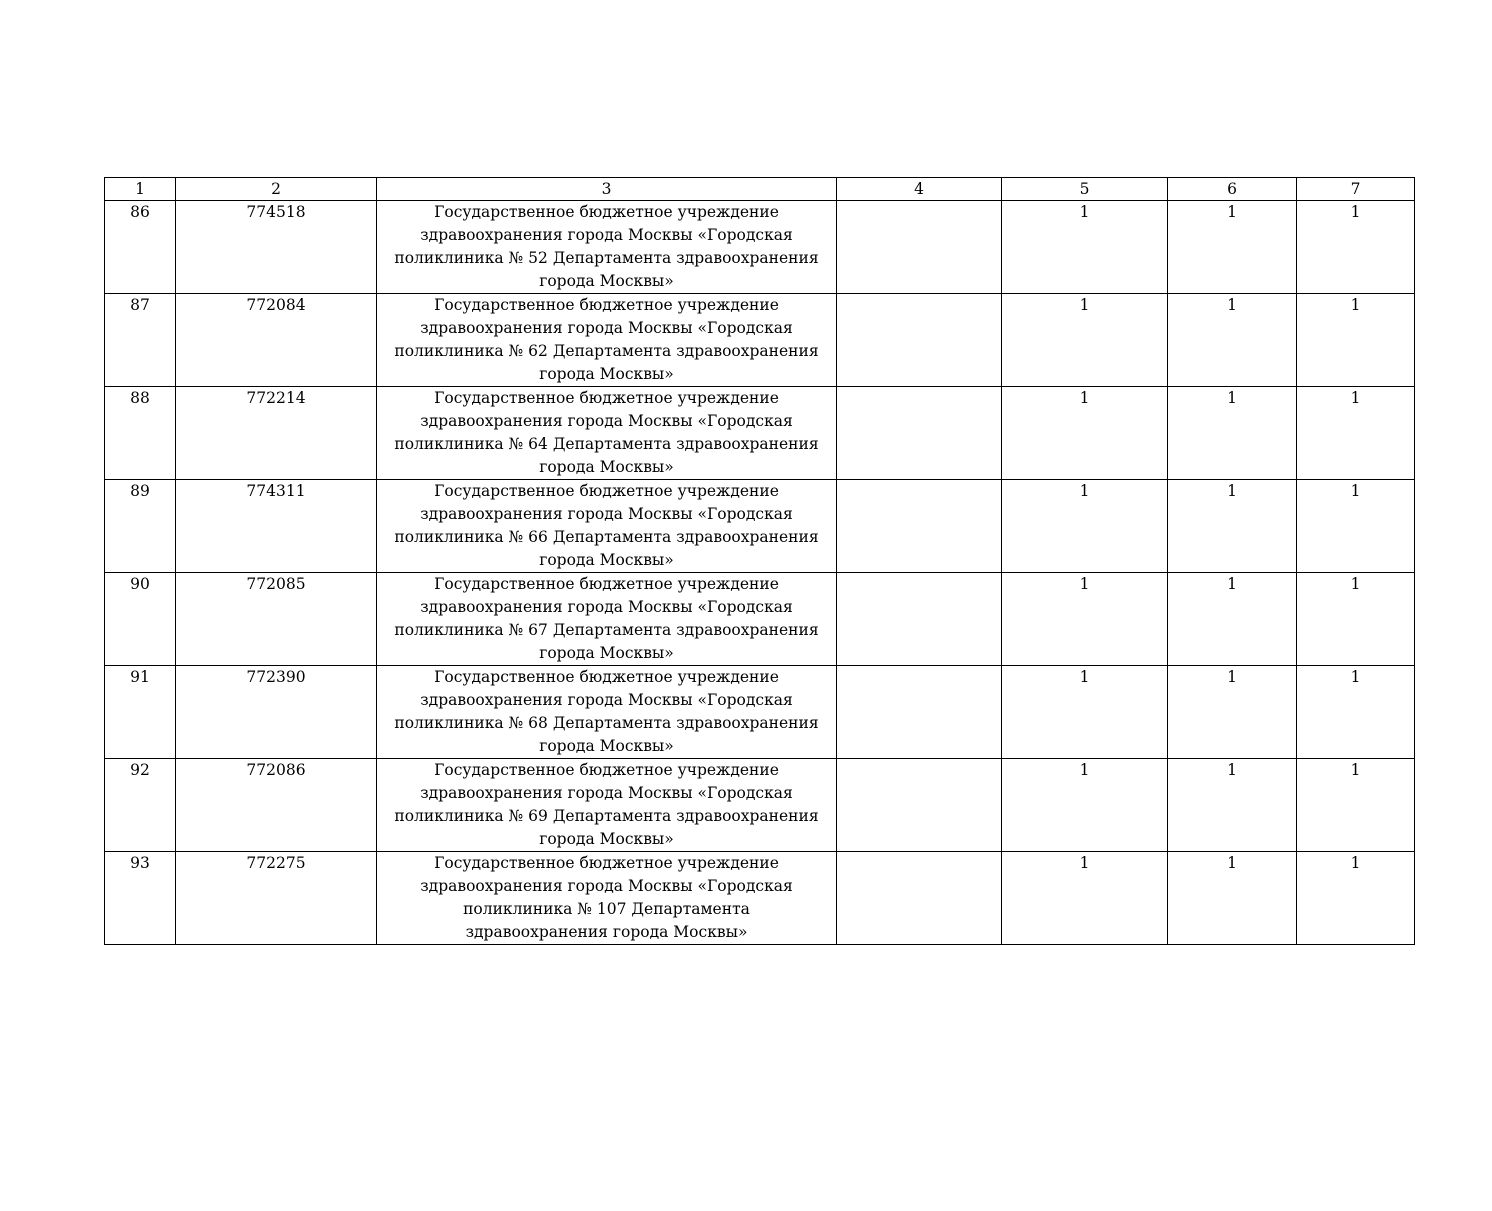  Describe the element at coordinates (276, 526) in the screenshot. I see `code-cell: 774311` at that location.